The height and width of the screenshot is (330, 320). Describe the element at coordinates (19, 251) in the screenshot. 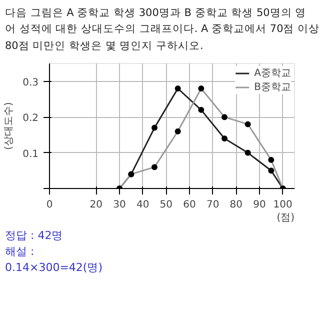

I see `text: 해설 :` at that location.